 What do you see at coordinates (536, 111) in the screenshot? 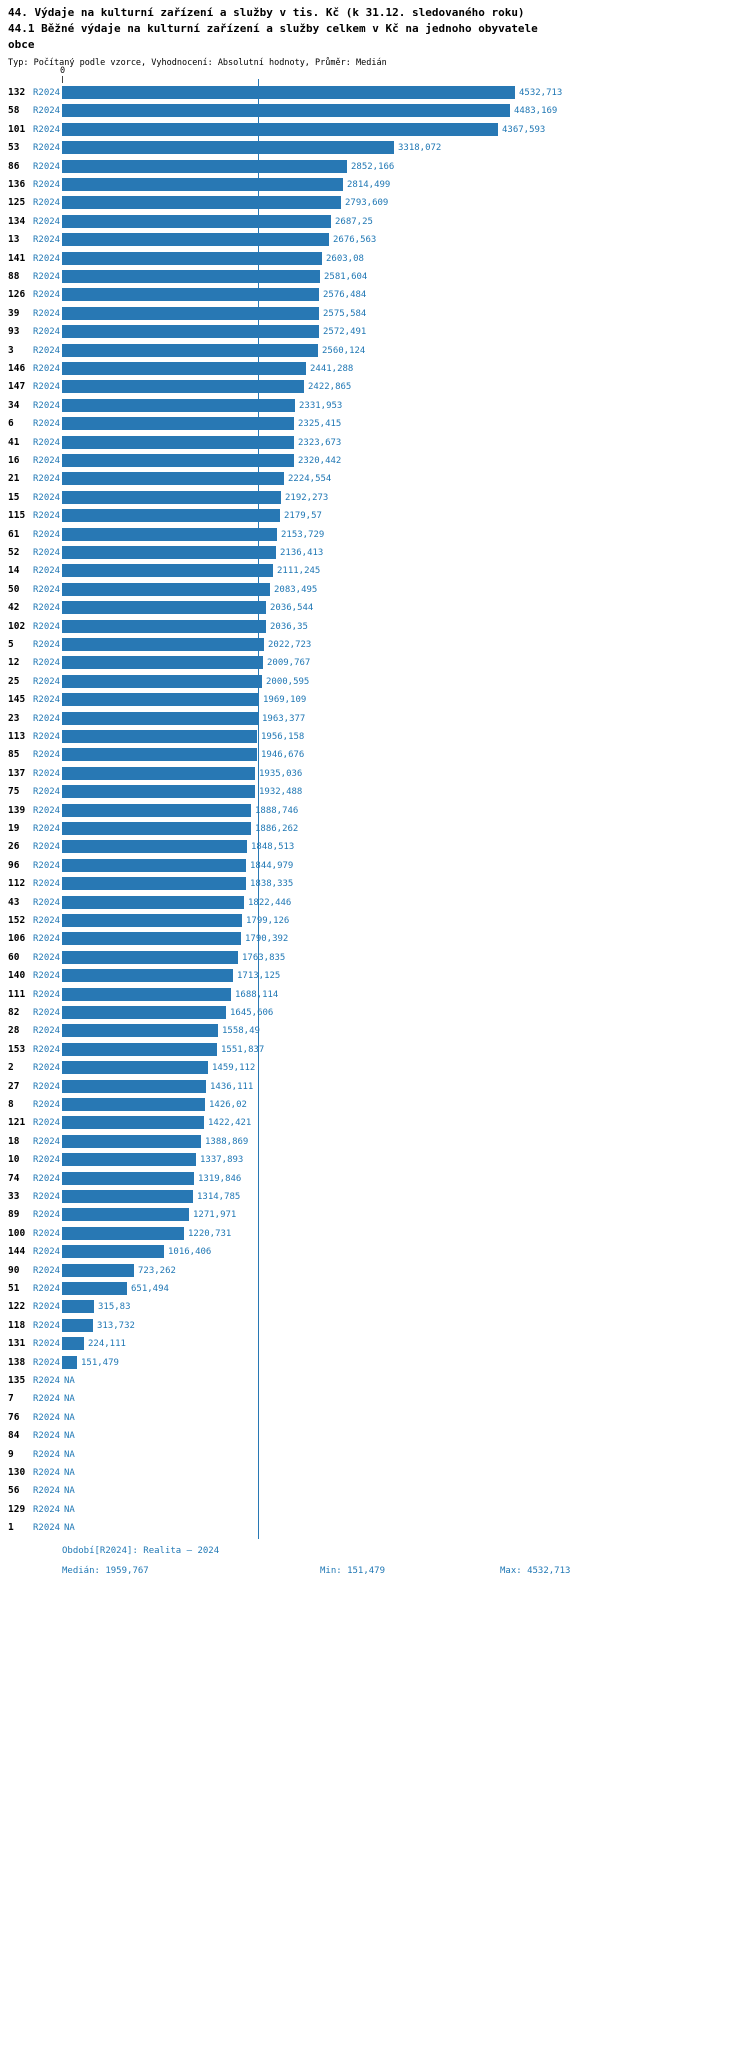
I see `value-label: 4483,169` at bounding box center [536, 111].